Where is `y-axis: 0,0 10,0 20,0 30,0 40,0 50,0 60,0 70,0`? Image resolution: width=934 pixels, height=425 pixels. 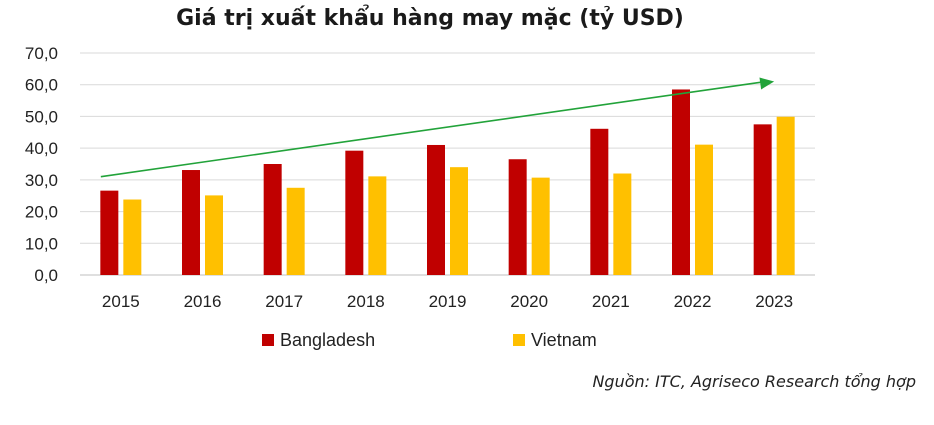 y-axis: 0,0 10,0 20,0 30,0 40,0 50,0 60,0 70,0 is located at coordinates (41, 164).